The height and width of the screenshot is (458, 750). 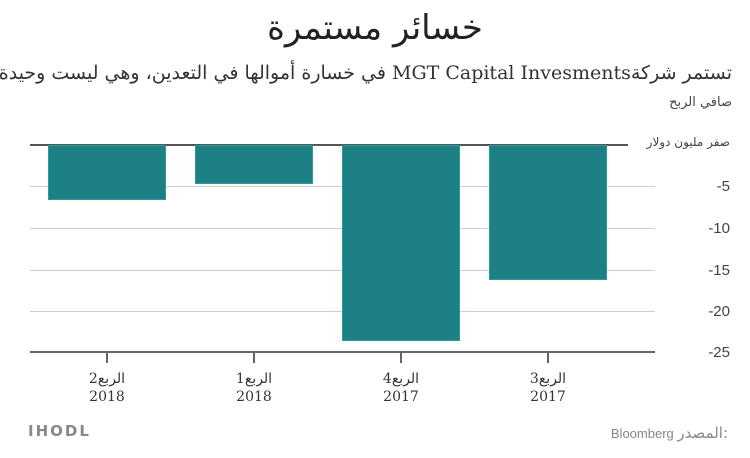 I want to click on x-label-q1-2018: الربع1 2018, so click(x=254, y=388).